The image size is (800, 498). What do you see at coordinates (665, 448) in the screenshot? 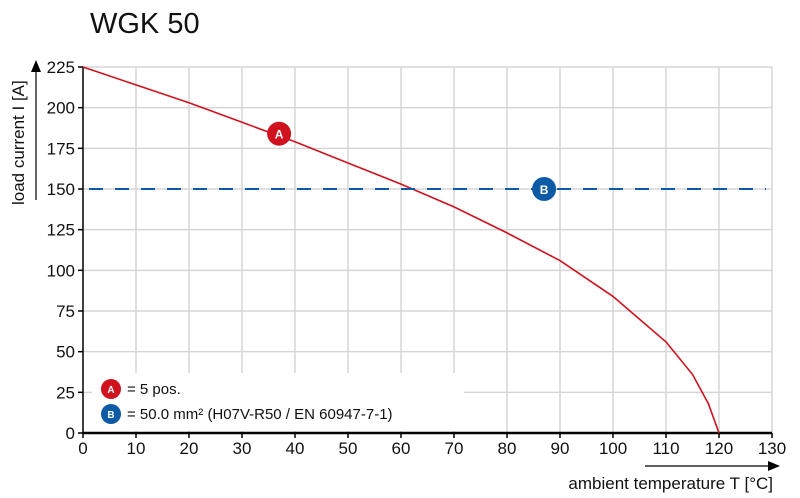
I see `x-tick-label: 110` at bounding box center [665, 448].